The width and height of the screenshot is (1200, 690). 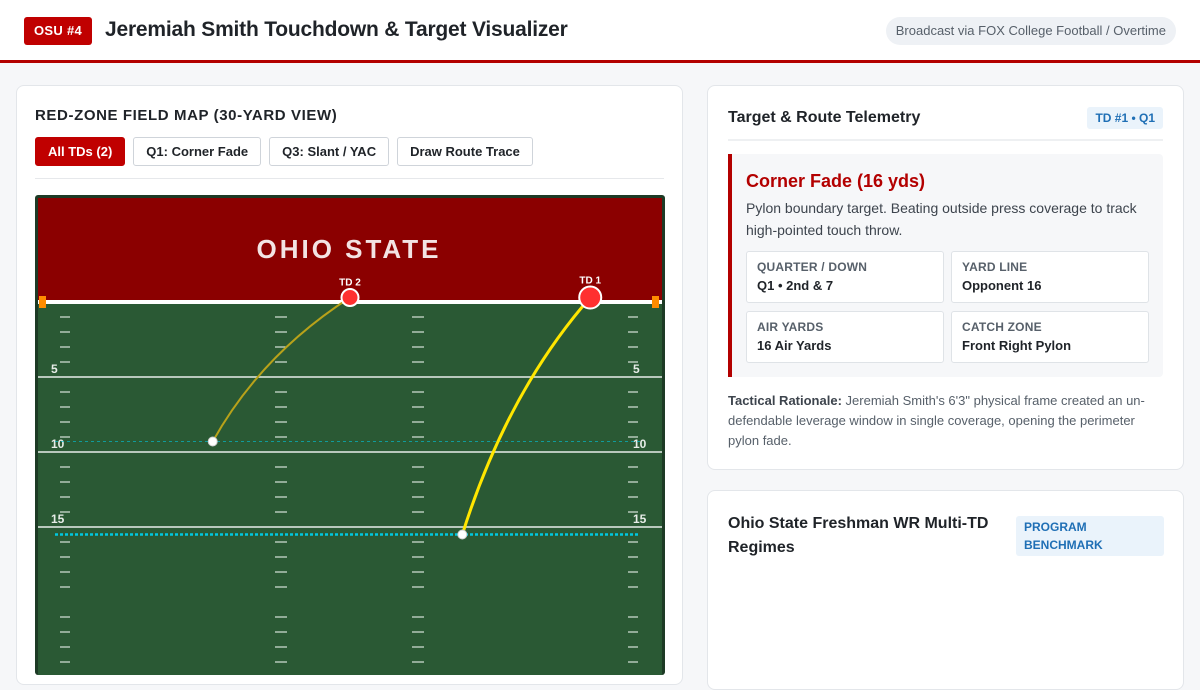 What do you see at coordinates (1050, 337) in the screenshot?
I see `stat-catch-zone: CATCH ZONE Front Right Pylon` at bounding box center [1050, 337].